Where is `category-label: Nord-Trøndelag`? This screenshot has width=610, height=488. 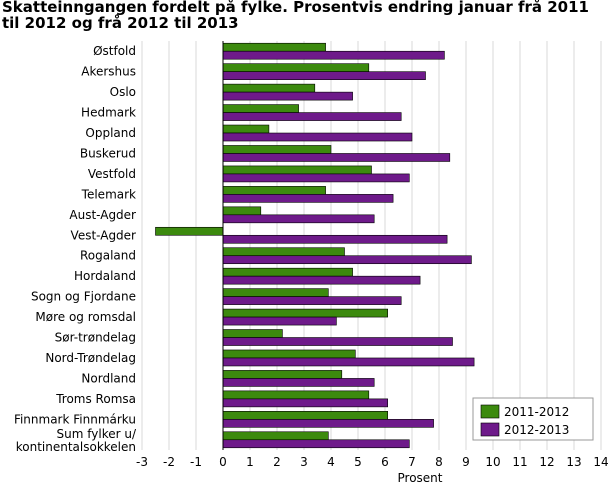 category-label: Nord-Trøndelag is located at coordinates (90, 358).